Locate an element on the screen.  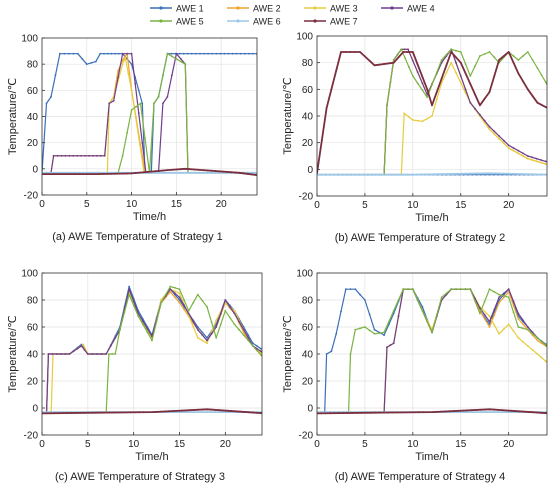
x-tick-label: 5 is located at coordinates (365, 444).